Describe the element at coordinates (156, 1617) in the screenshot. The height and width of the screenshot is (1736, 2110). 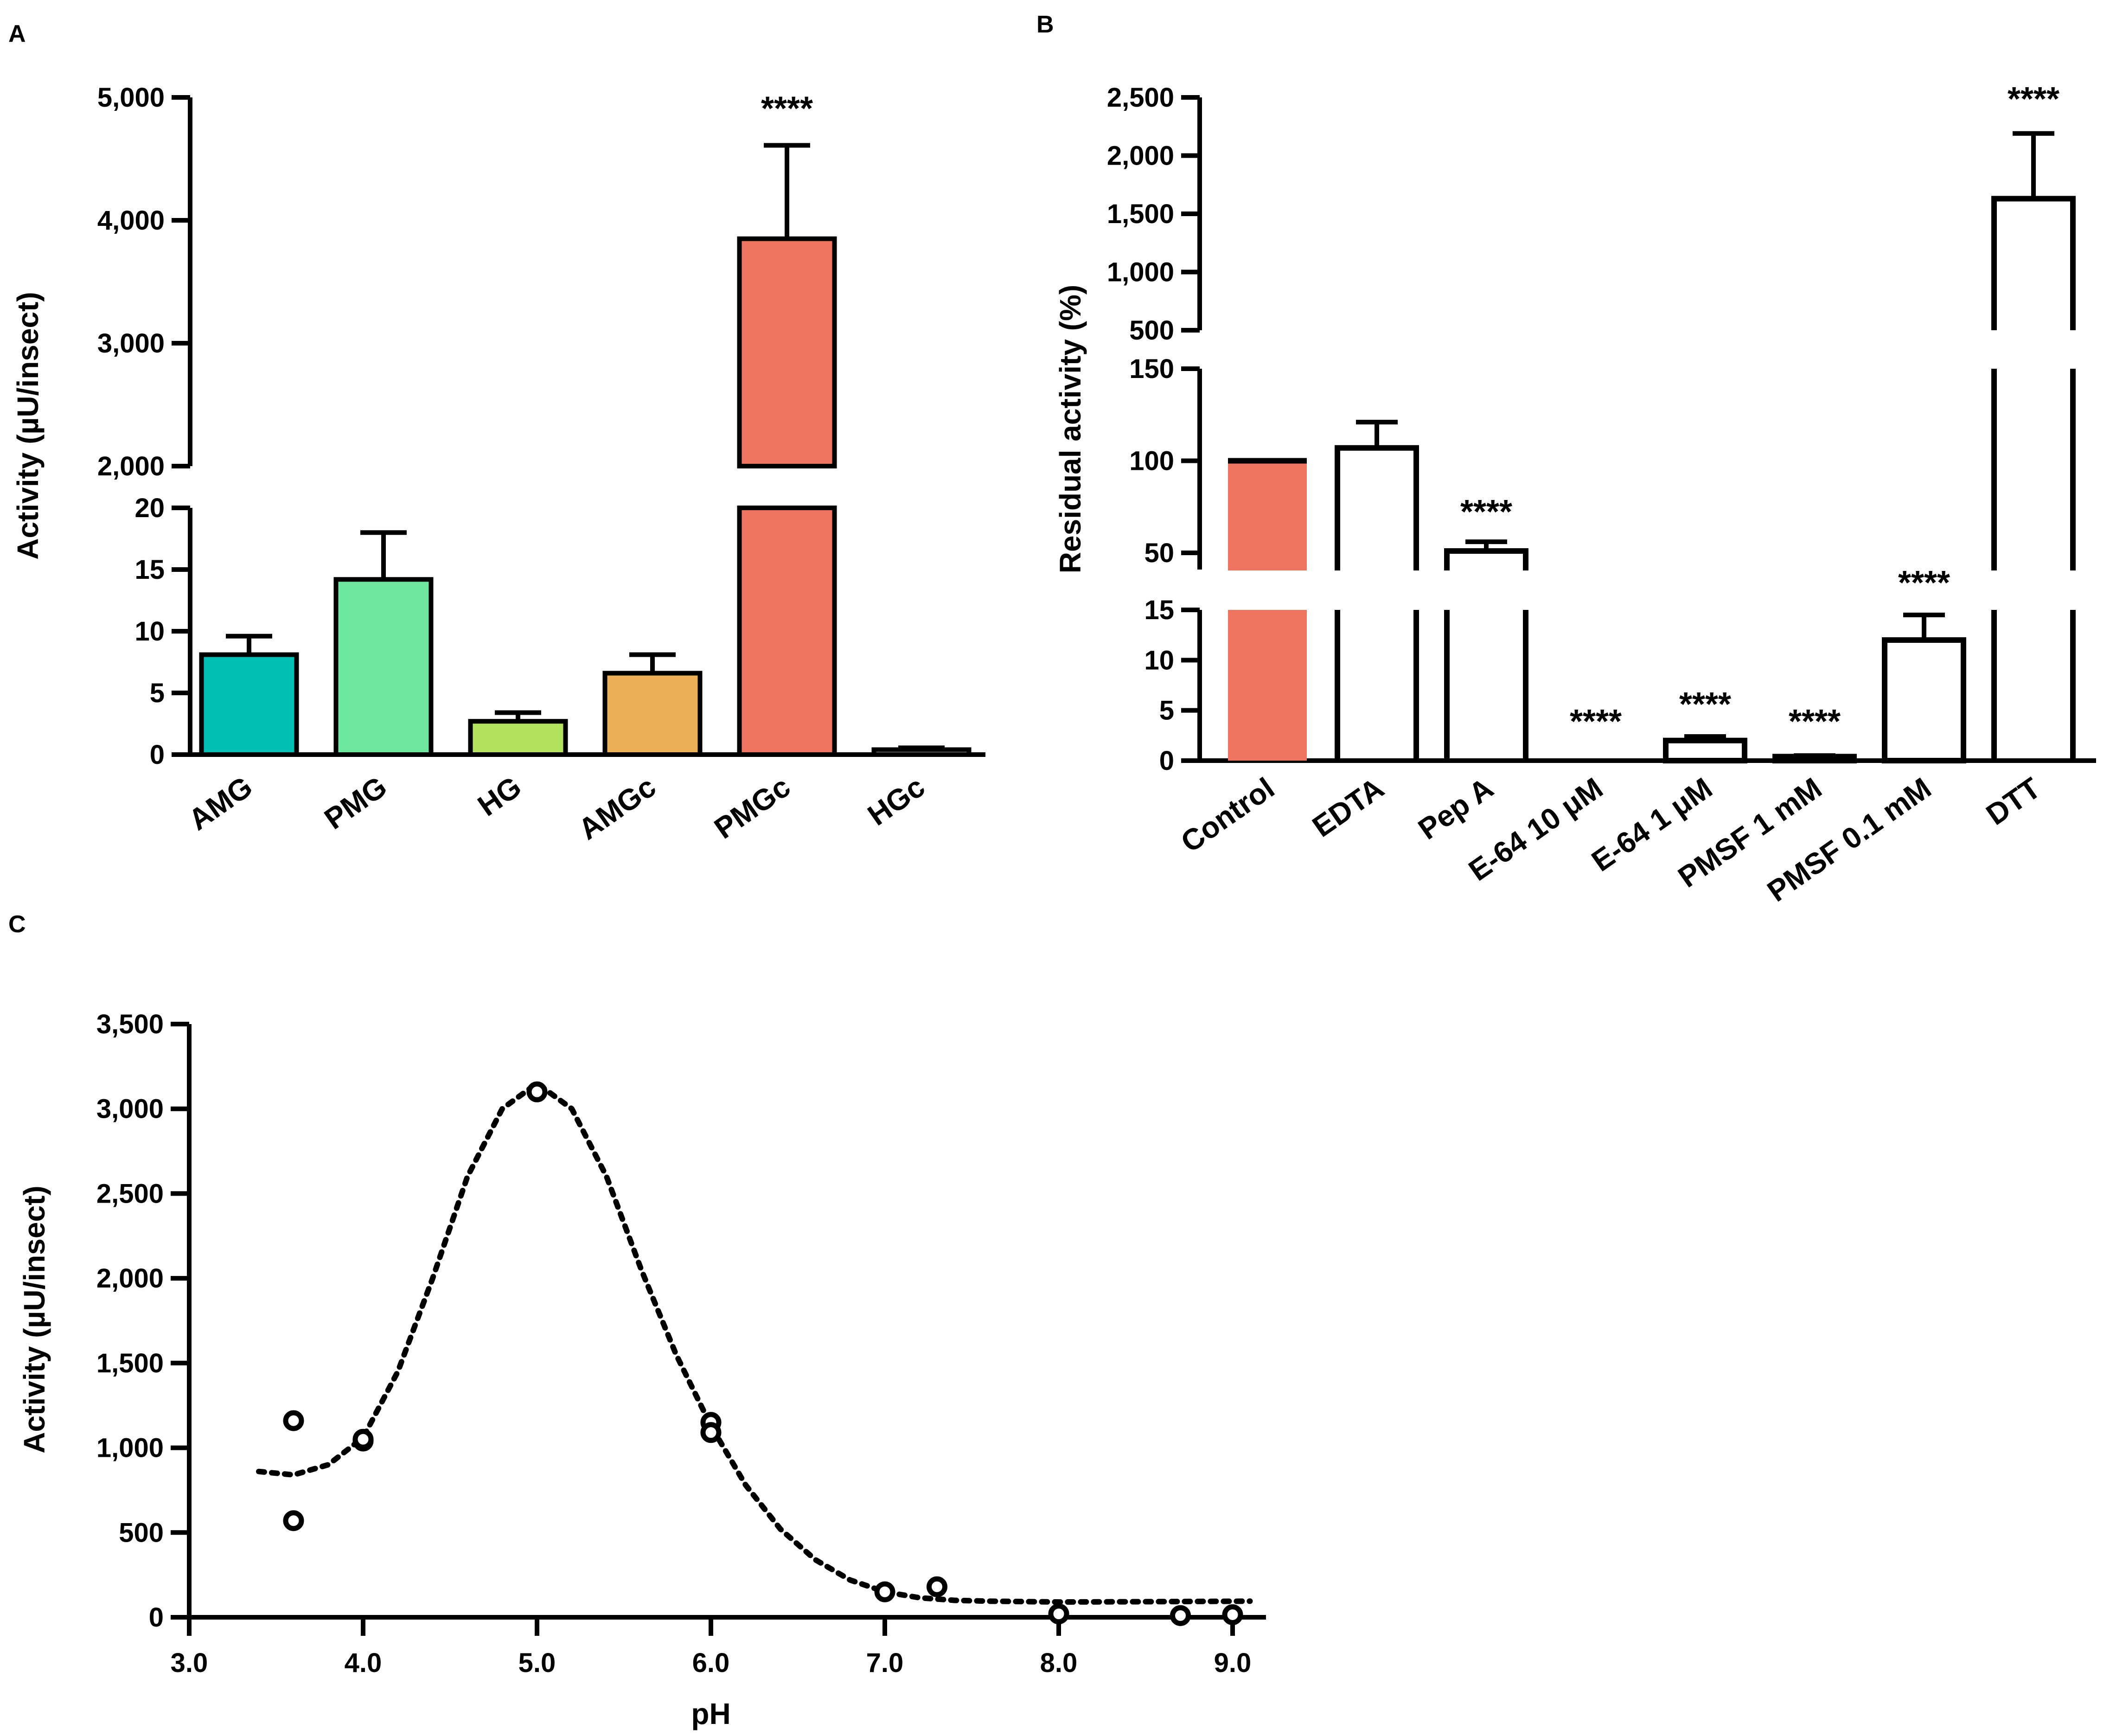
I see `panel-c-y-tick-label: 0` at that location.